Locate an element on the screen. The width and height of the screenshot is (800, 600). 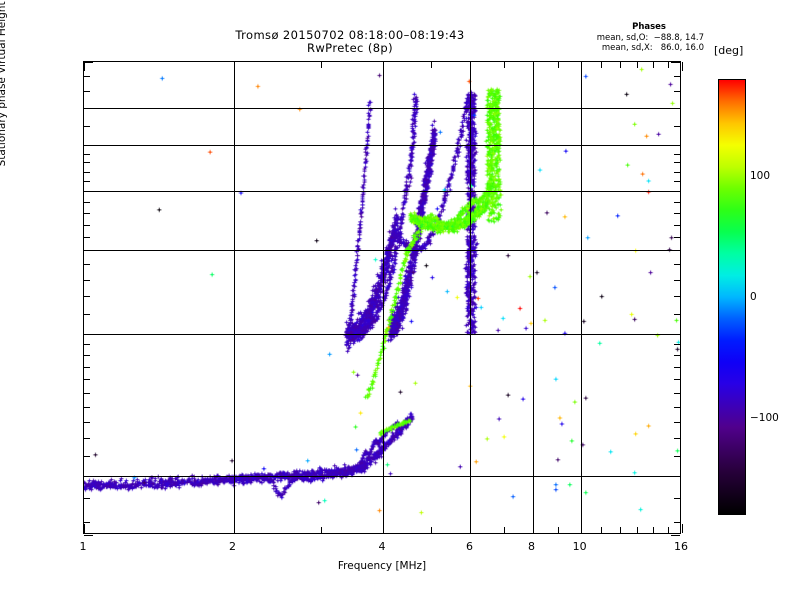
colorbar is located at coordinates (732, 297).